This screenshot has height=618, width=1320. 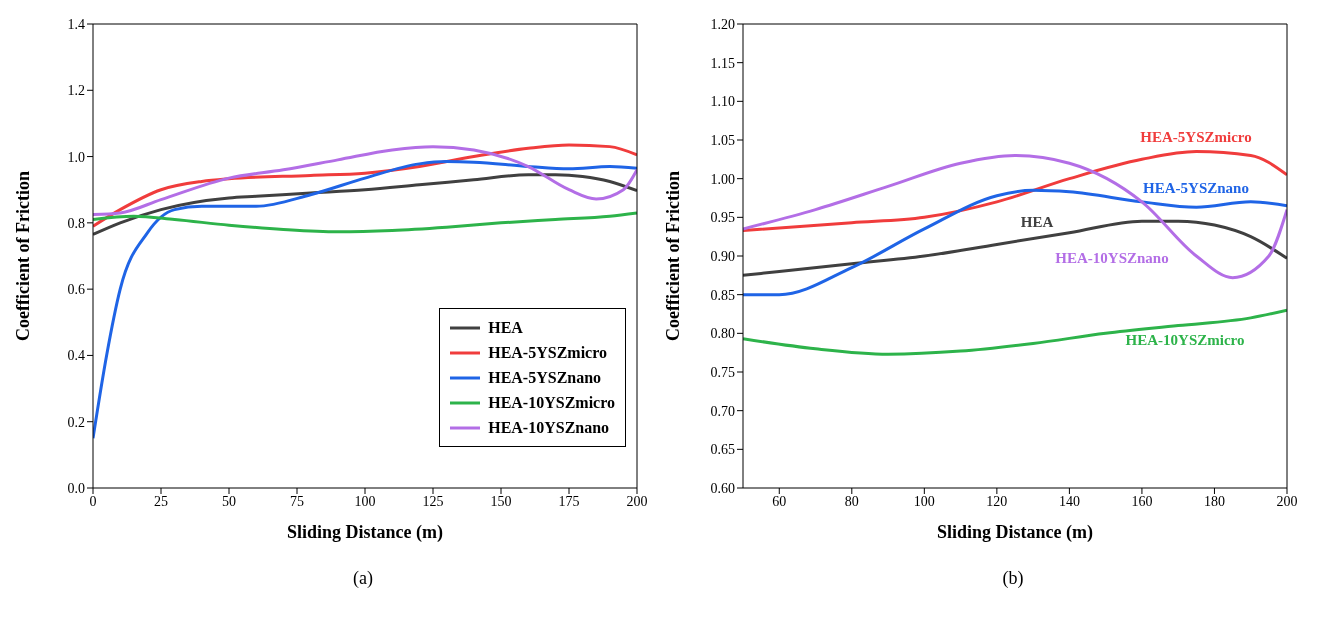 What do you see at coordinates (76, 91) in the screenshot?
I see `y-tick-label: 1.2` at bounding box center [76, 91].